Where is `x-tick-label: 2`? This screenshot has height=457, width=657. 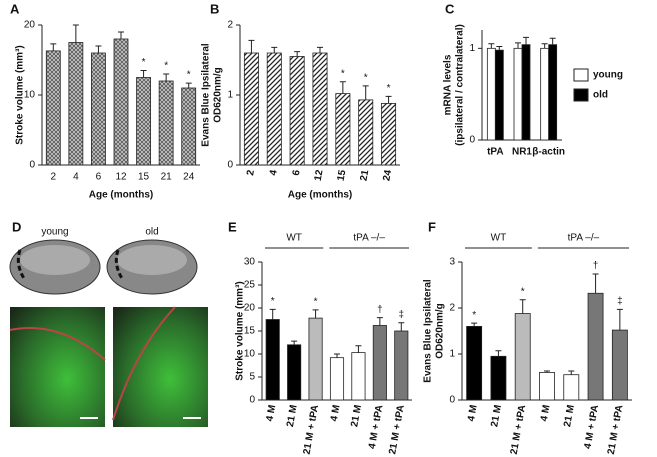 x-tick-label: 2 is located at coordinates (54, 177).